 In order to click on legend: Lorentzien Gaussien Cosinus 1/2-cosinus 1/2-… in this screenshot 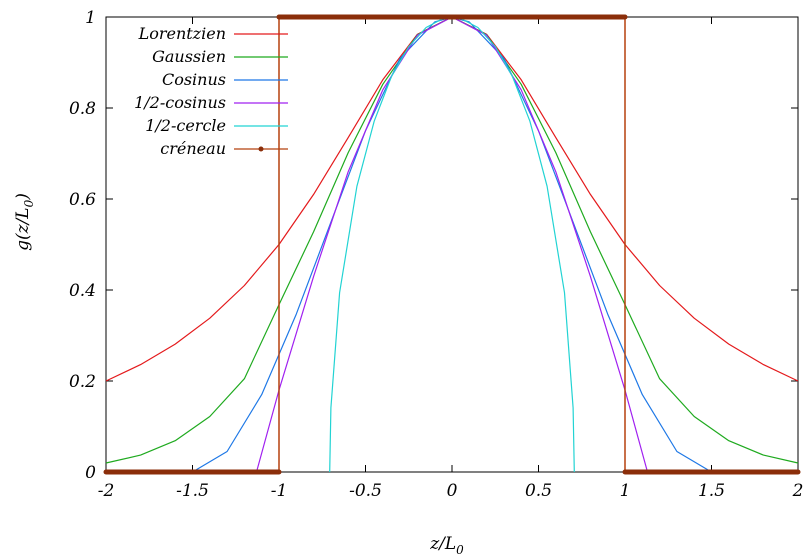, I will do `click(211, 91)`.